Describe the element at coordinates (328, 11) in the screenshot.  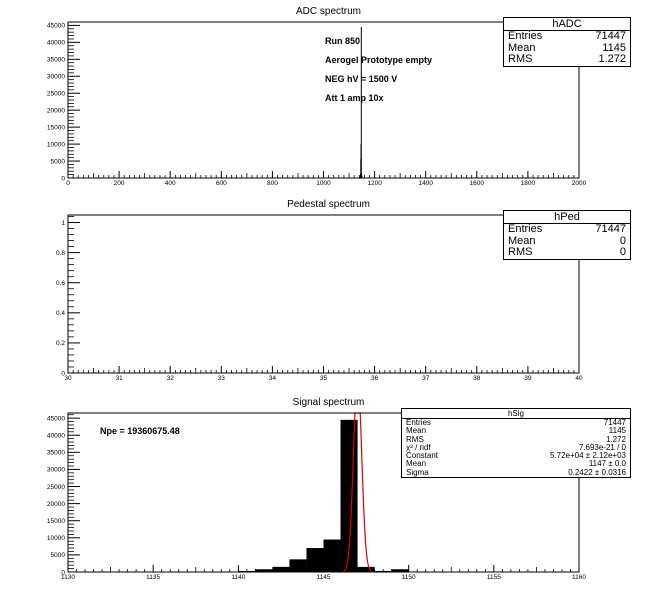
I see `chart-title: ADC spectrum` at that location.